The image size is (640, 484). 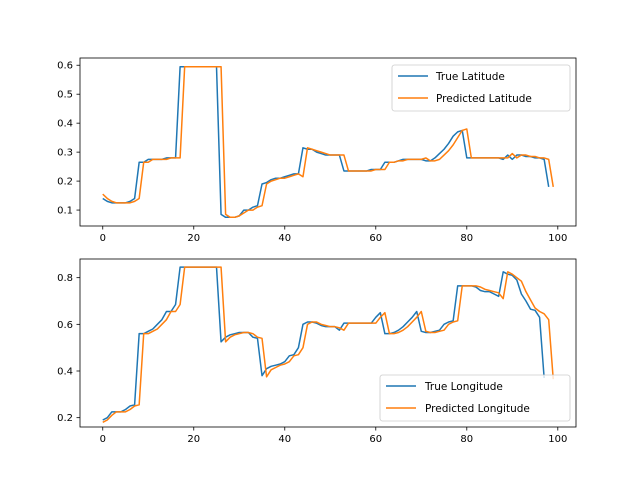 What do you see at coordinates (193, 439) in the screenshot?
I see `longitude-xtick-label: 20` at bounding box center [193, 439].